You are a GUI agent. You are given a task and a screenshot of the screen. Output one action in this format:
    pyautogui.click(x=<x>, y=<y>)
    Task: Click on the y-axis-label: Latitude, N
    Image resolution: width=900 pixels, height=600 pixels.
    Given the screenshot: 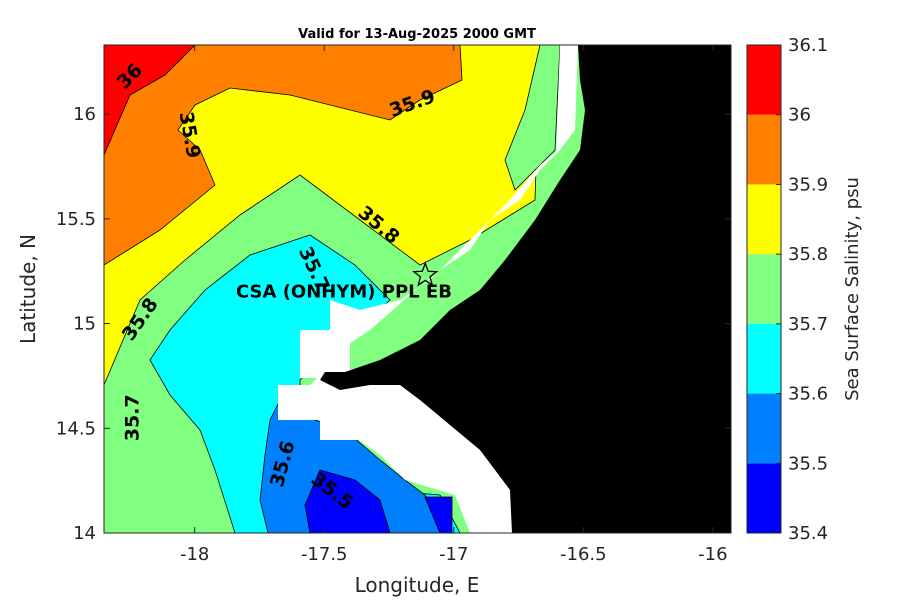 What is the action you would take?
    pyautogui.click(x=28, y=289)
    